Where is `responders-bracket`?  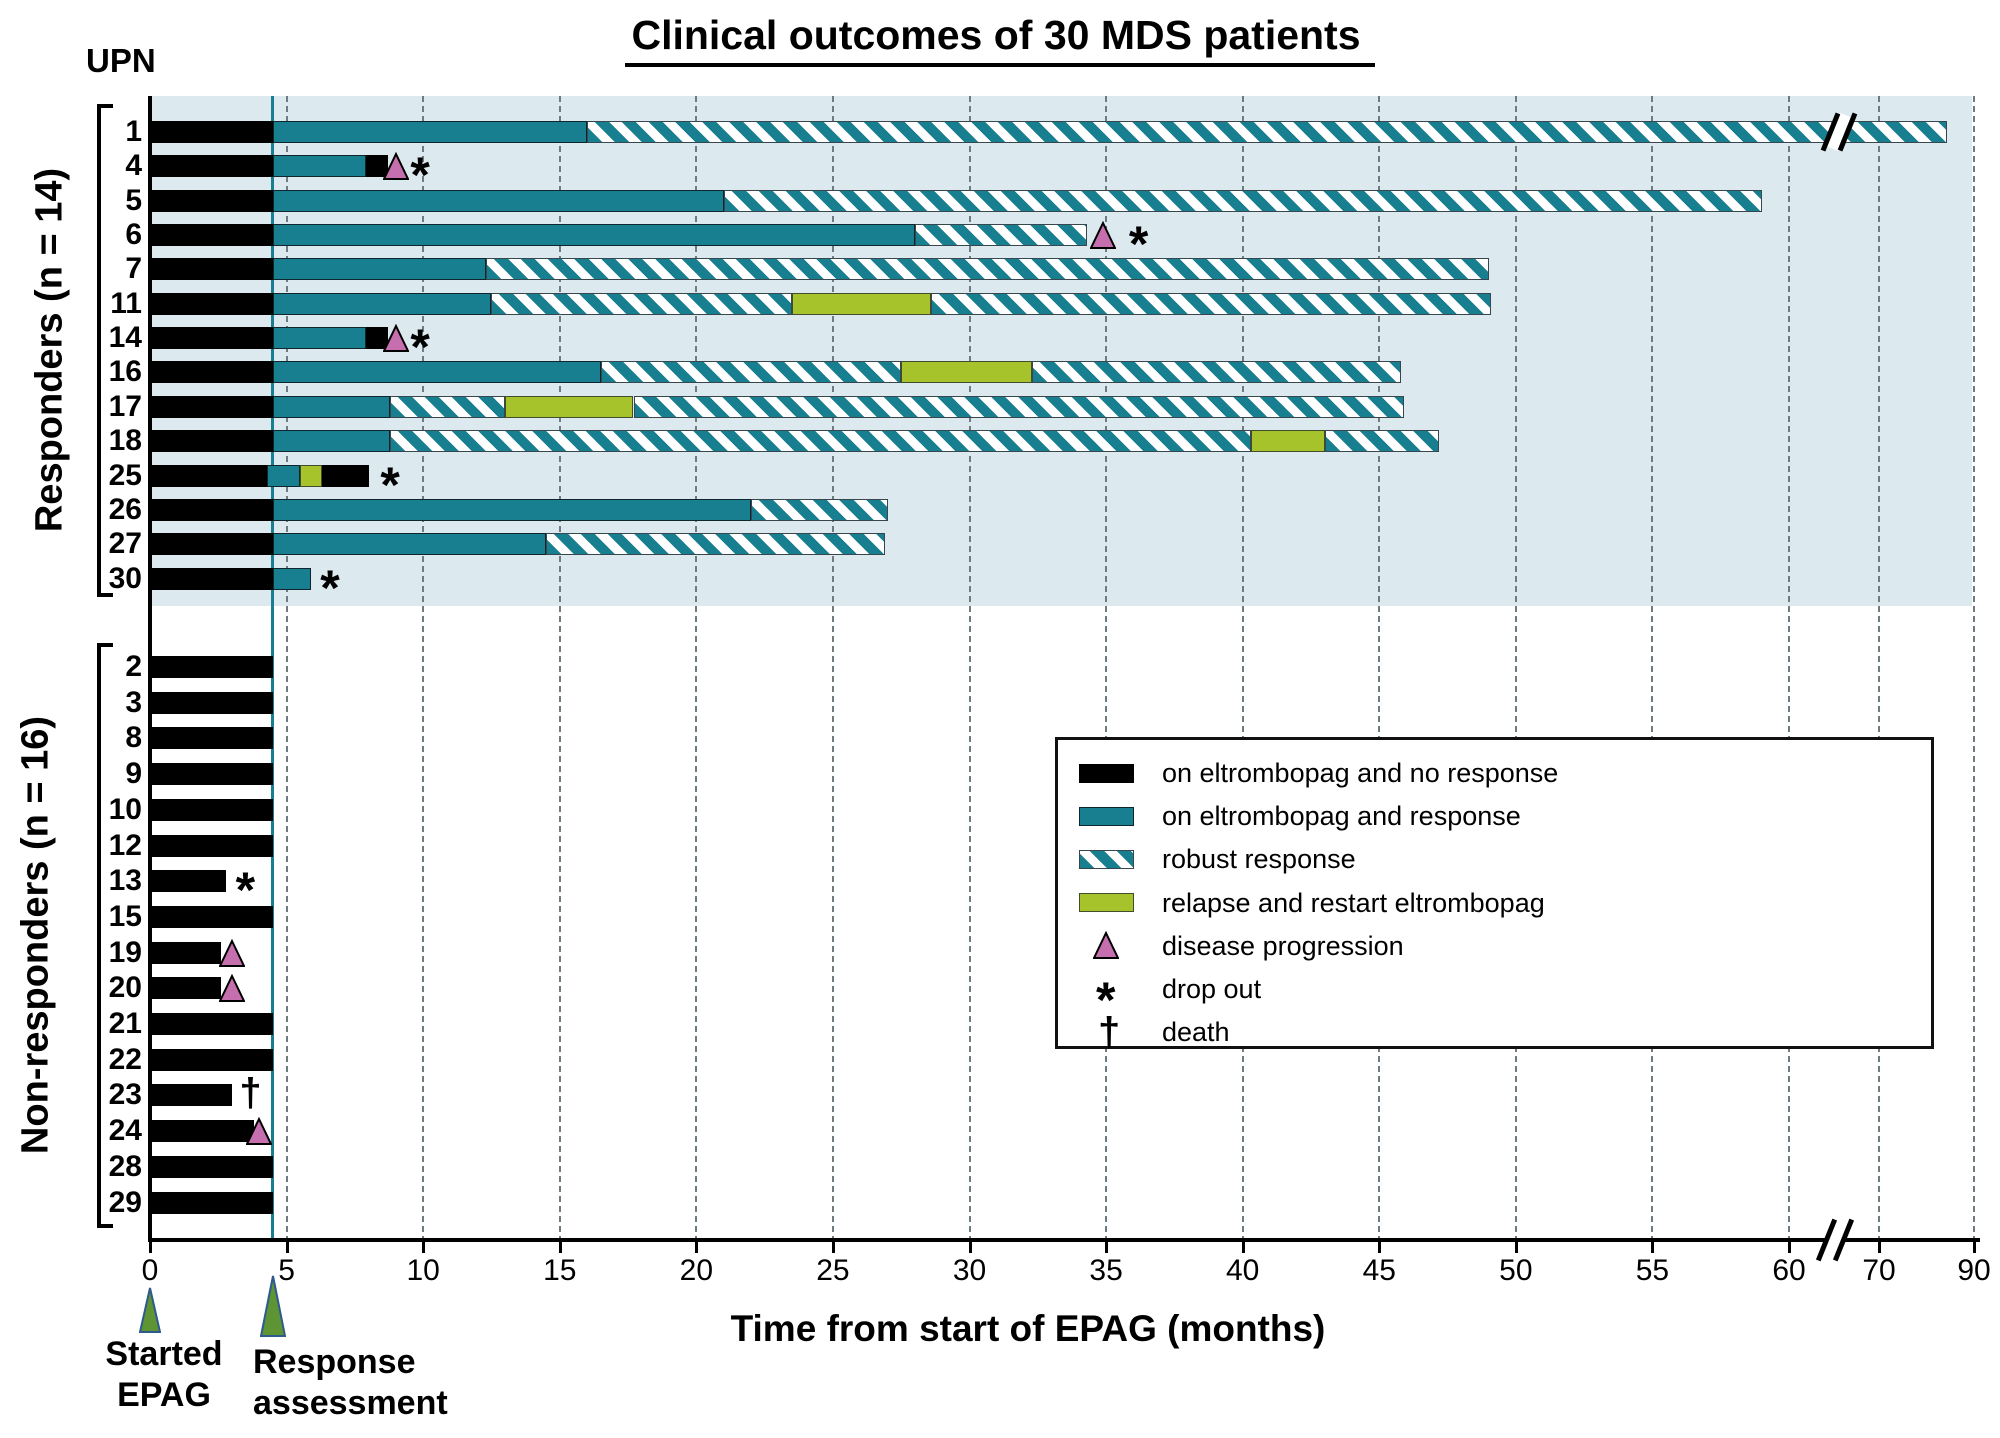
responders-bracket is located at coordinates (105, 350).